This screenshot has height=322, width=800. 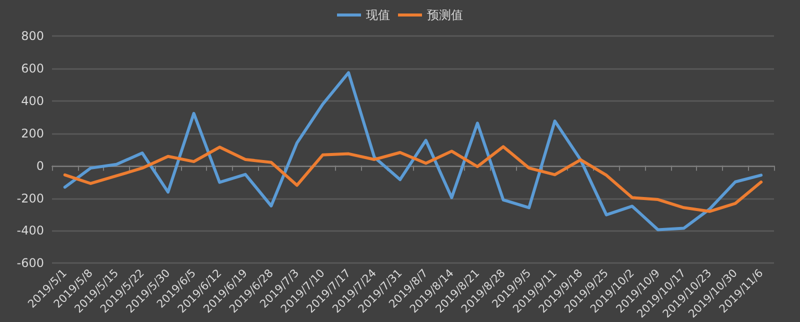 What do you see at coordinates (378, 15) in the screenshot?
I see `legend-label: 现值` at bounding box center [378, 15].